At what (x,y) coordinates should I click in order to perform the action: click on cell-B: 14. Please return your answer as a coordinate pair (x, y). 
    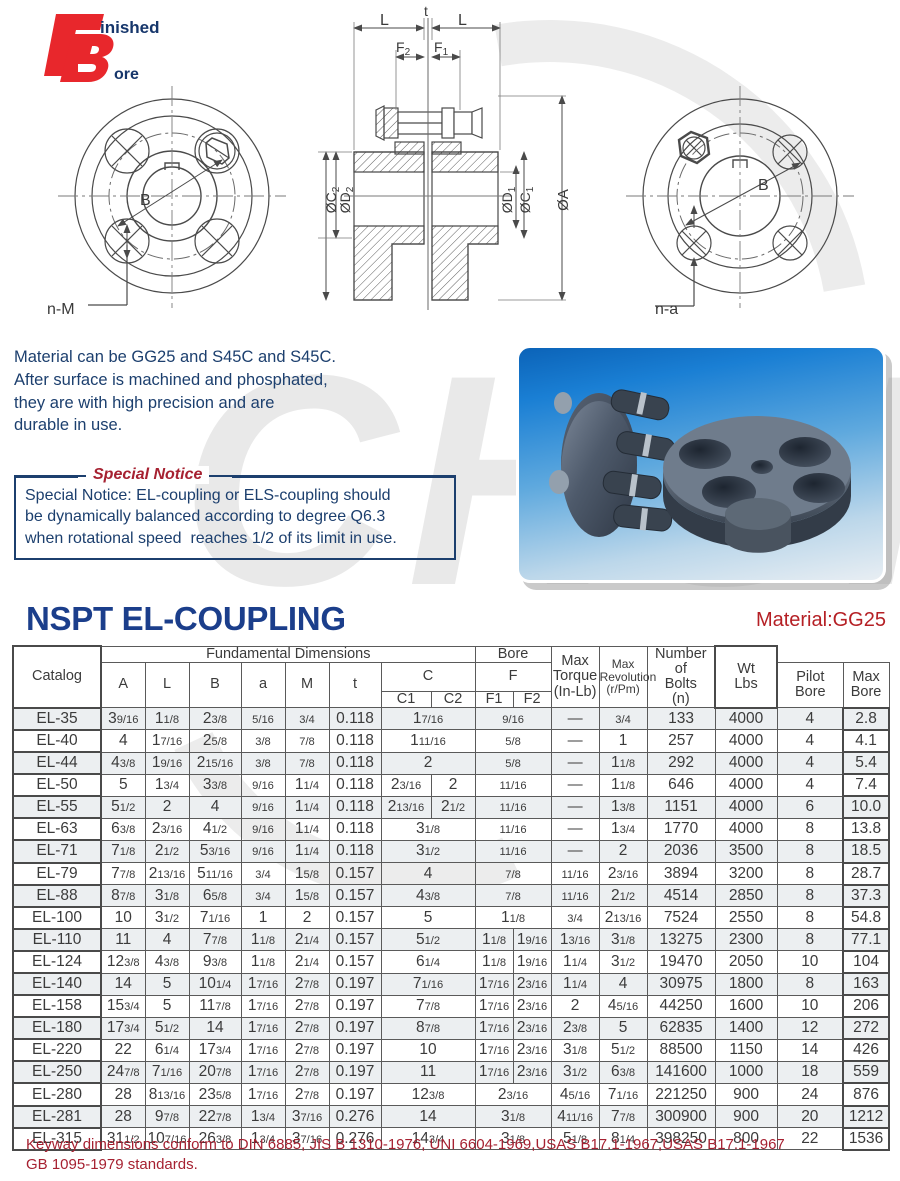
    Looking at the image, I should click on (215, 1028).